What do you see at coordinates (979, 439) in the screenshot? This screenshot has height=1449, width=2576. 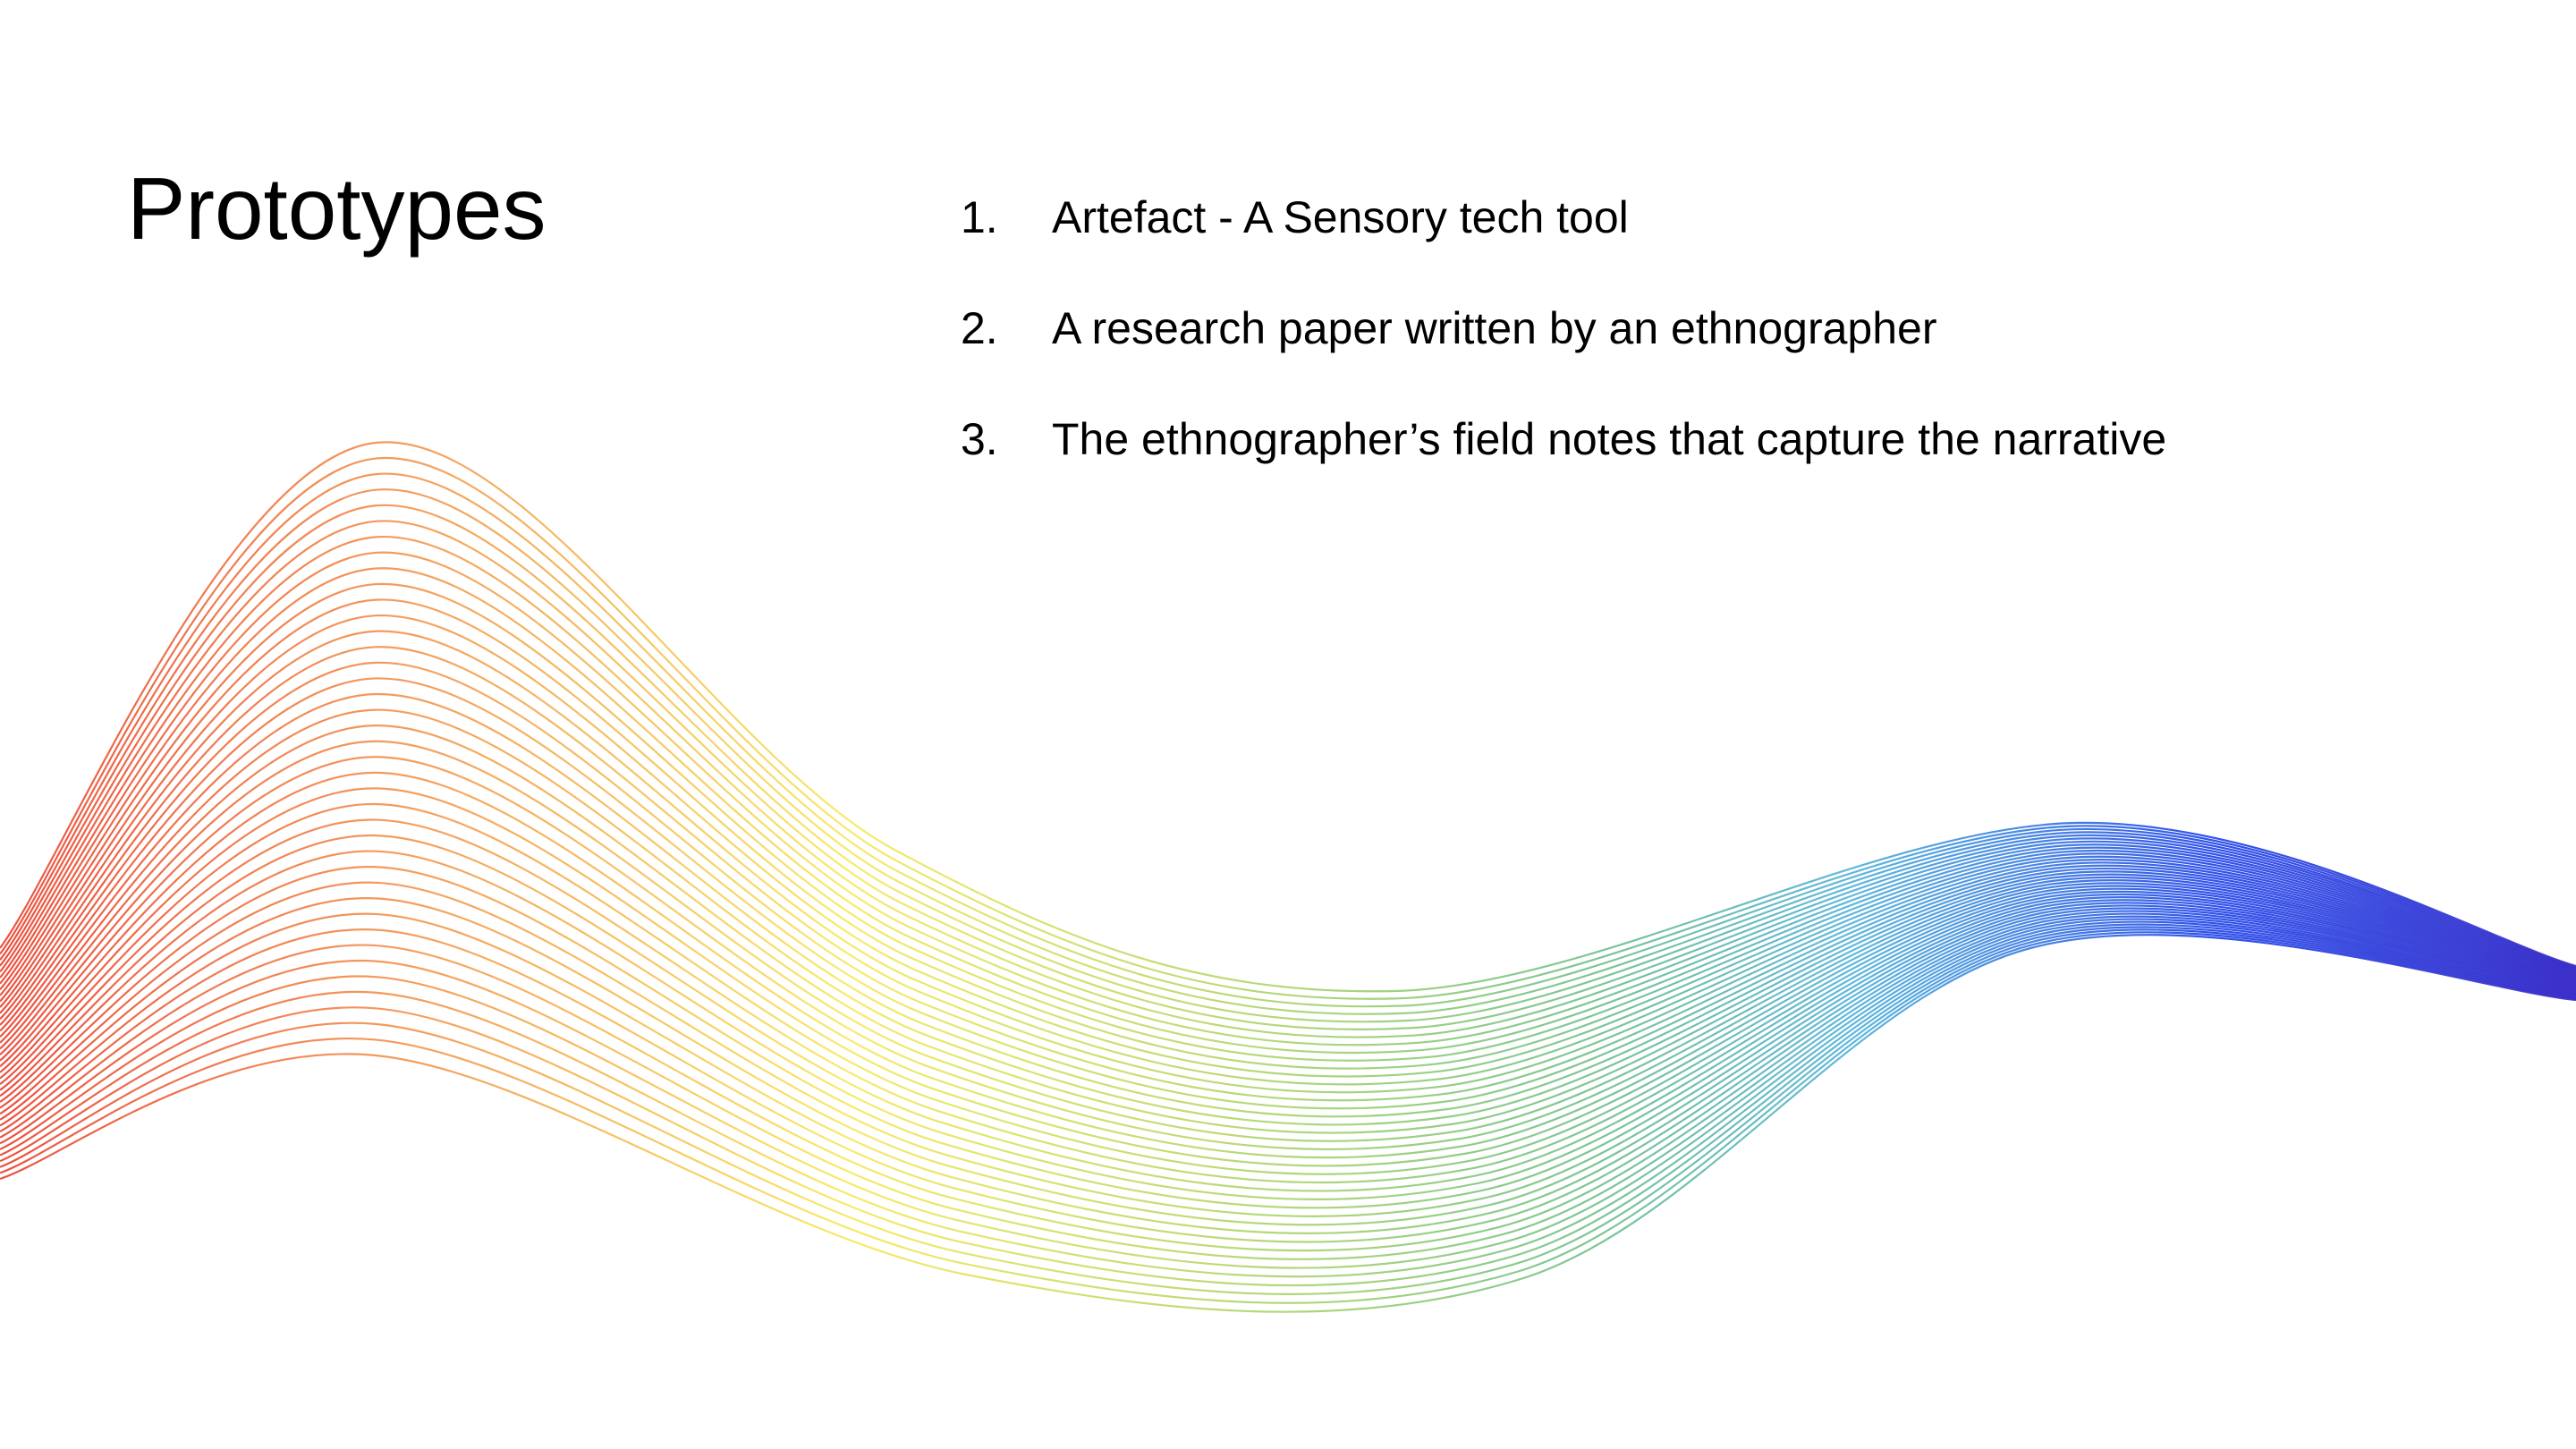 I see `list-item-number: 3.` at bounding box center [979, 439].